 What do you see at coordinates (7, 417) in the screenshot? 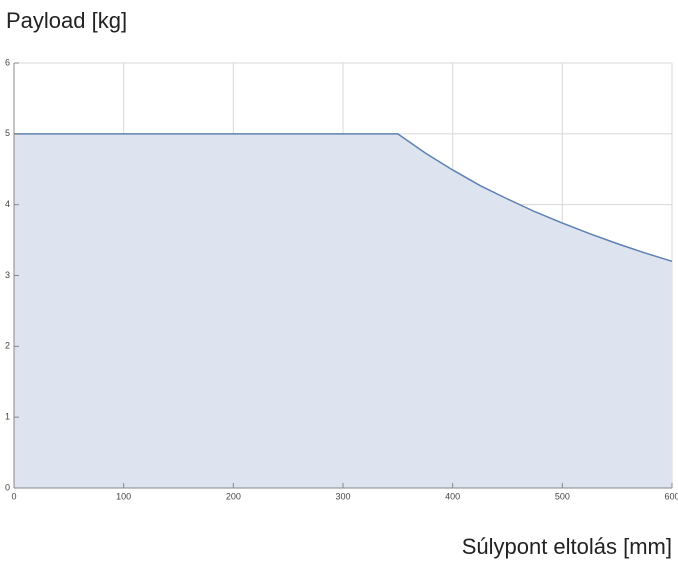
I see `y-tick-label: 1` at bounding box center [7, 417].